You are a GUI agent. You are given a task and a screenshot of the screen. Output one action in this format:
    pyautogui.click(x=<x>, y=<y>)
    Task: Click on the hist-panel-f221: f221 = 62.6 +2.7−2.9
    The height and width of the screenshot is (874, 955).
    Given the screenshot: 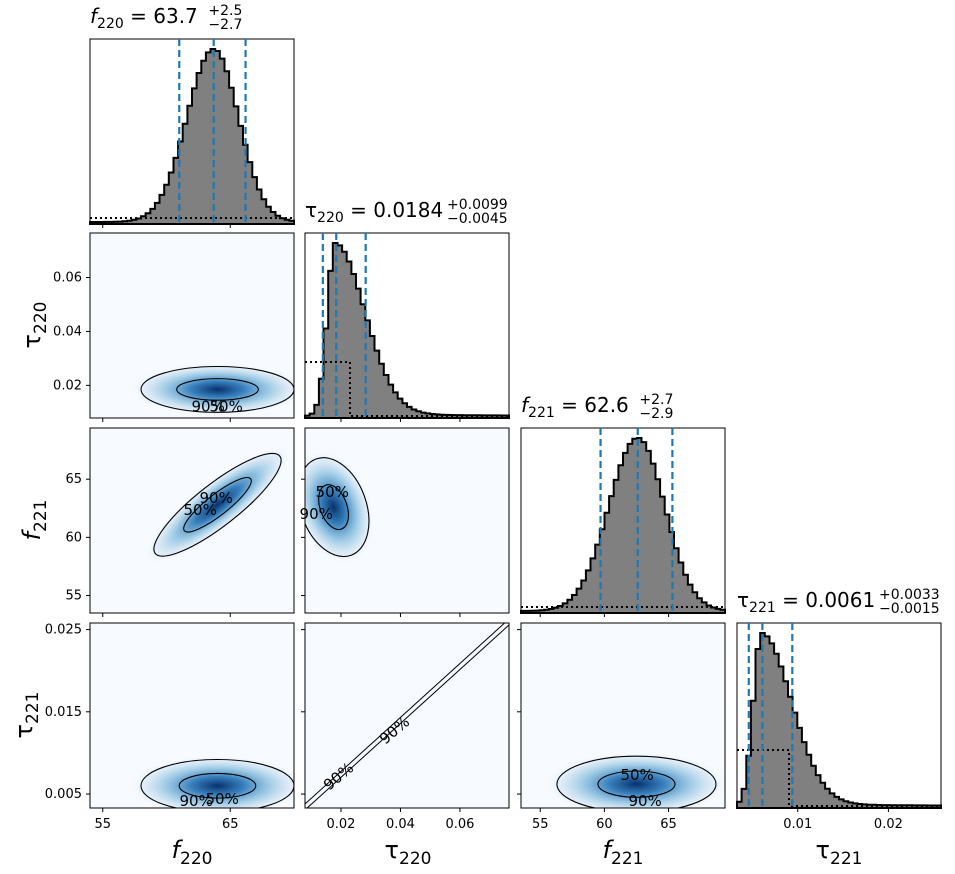 What is the action you would take?
    pyautogui.click(x=623, y=503)
    